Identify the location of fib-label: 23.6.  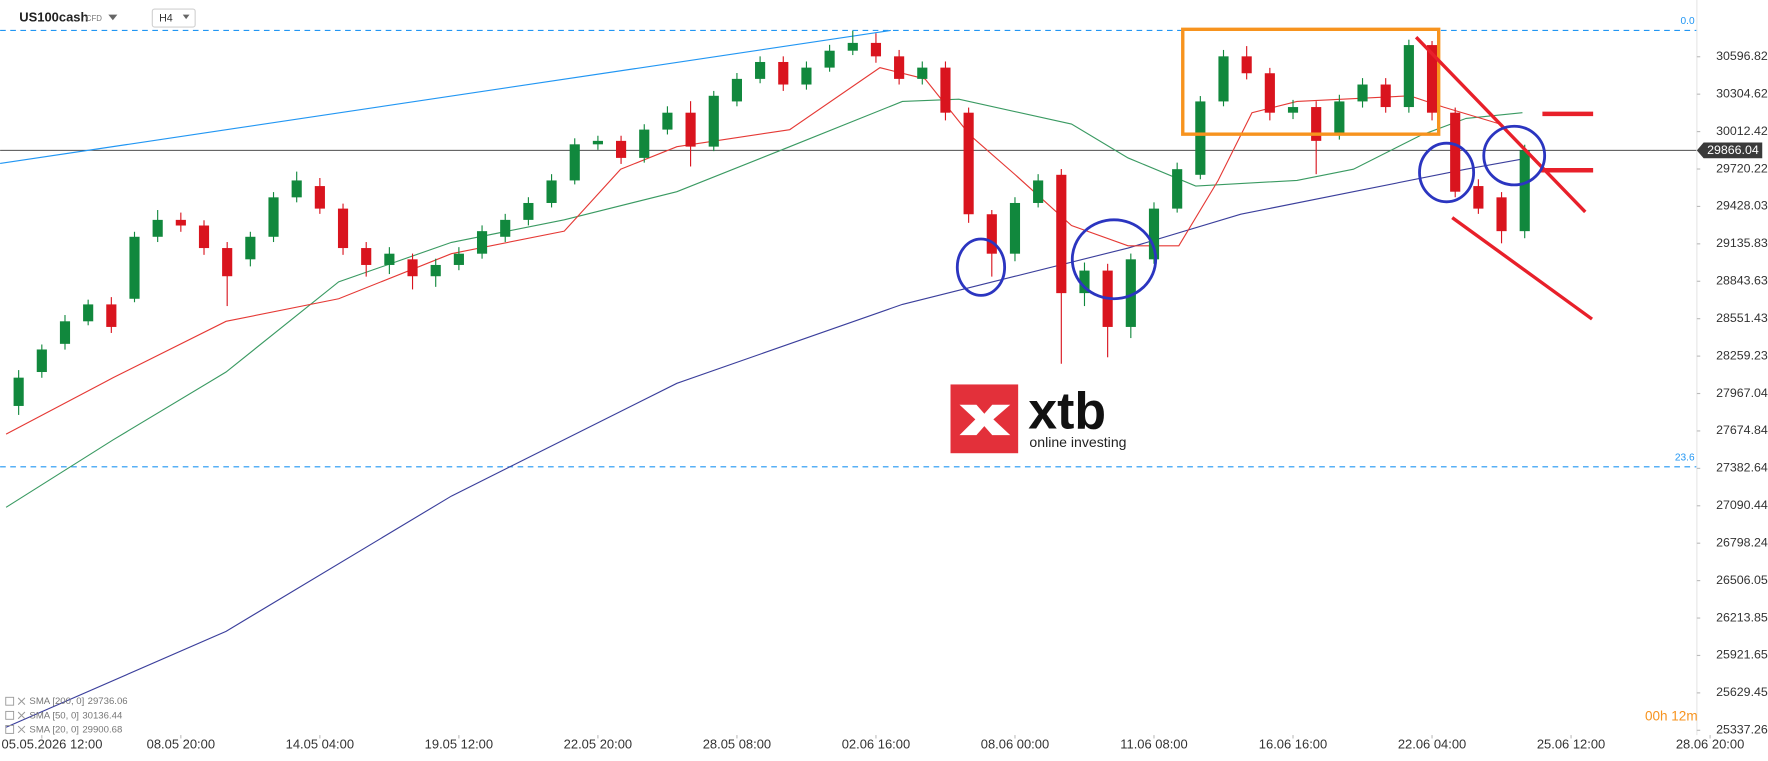
(1685, 457).